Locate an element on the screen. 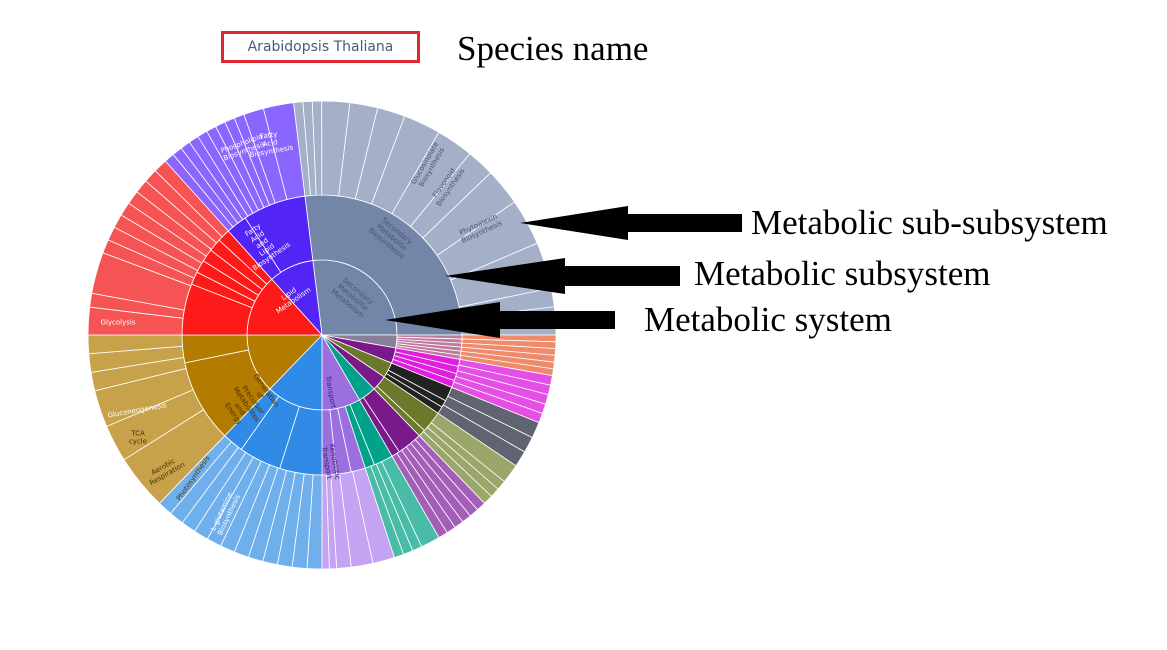 The image size is (1167, 650). system-annotation: Metabolic system is located at coordinates (768, 319).